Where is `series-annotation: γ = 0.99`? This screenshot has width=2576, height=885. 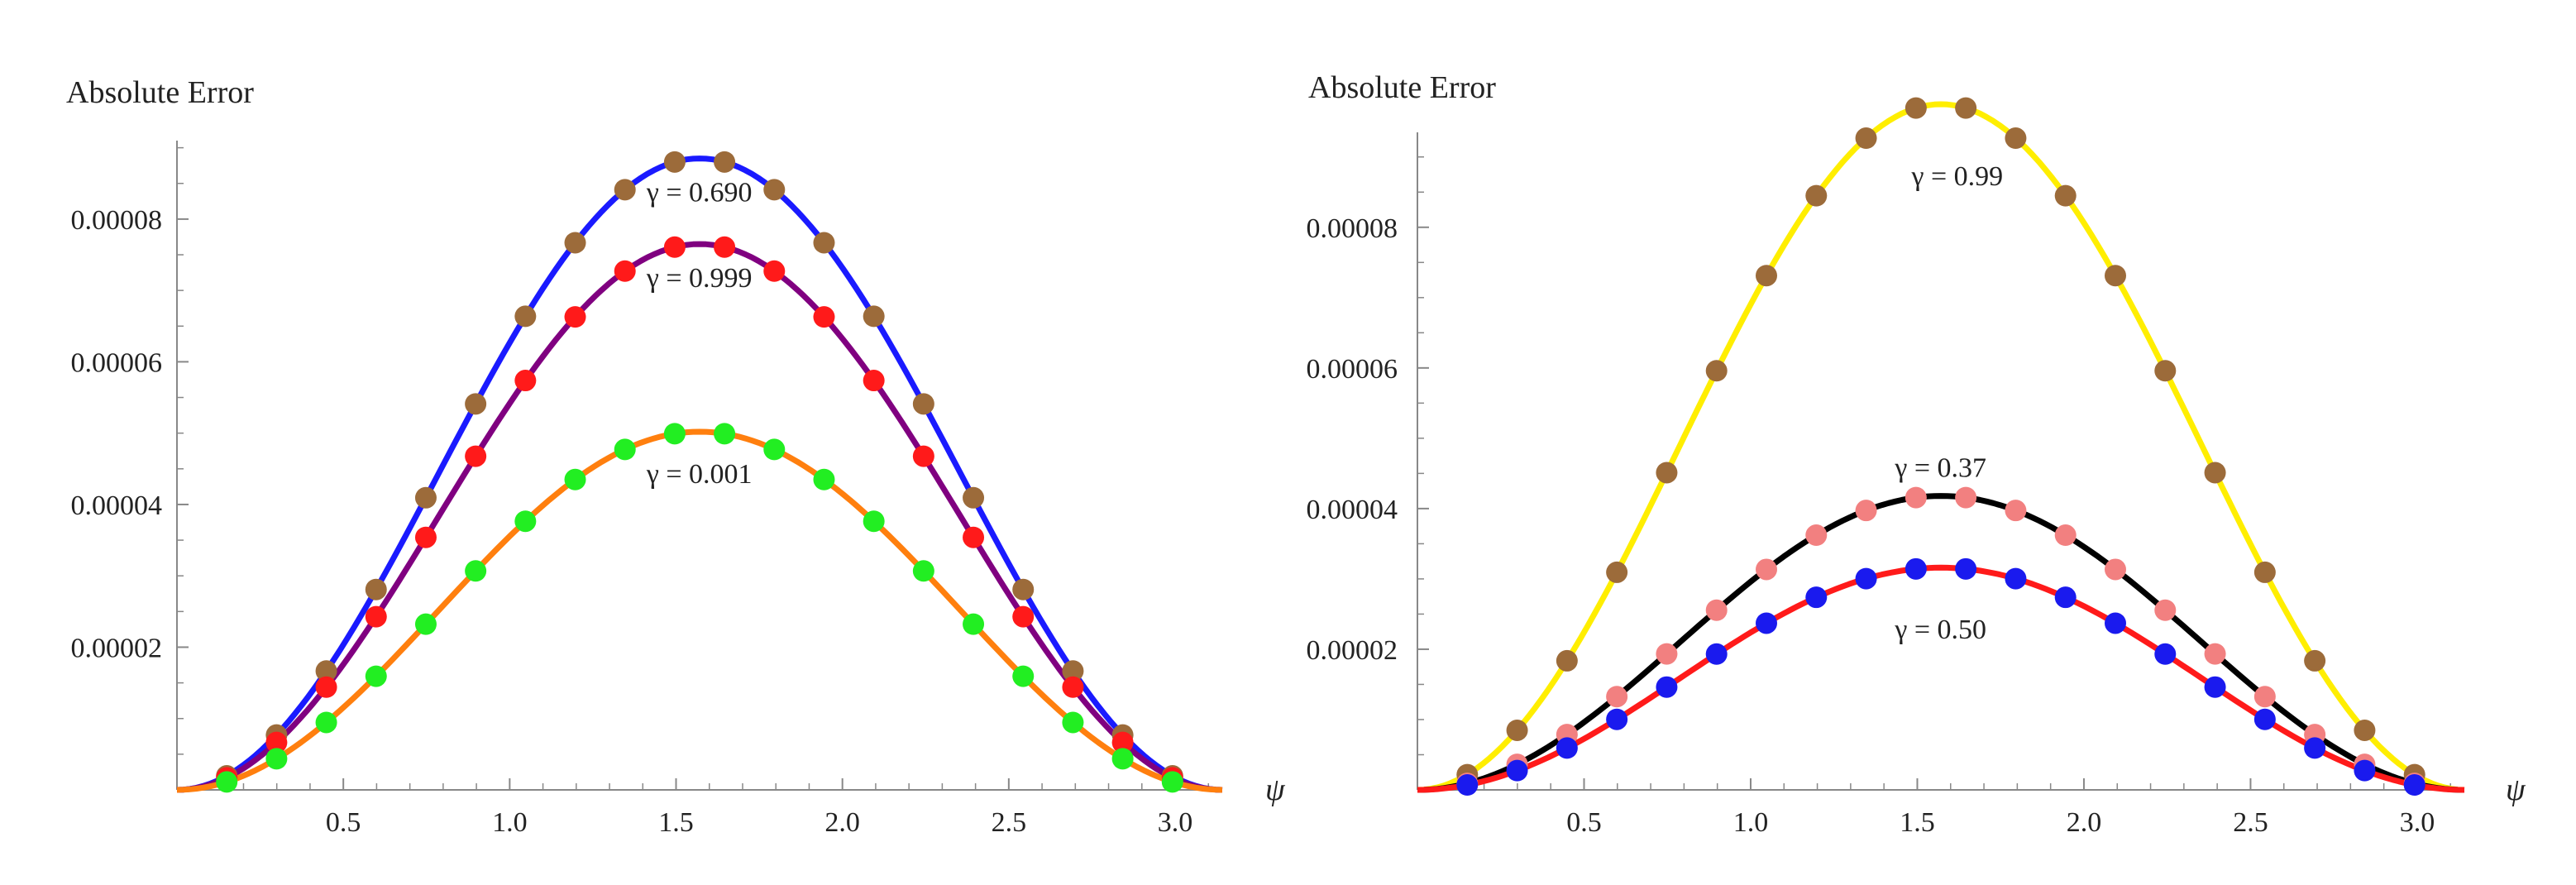 series-annotation: γ = 0.99 is located at coordinates (1957, 176).